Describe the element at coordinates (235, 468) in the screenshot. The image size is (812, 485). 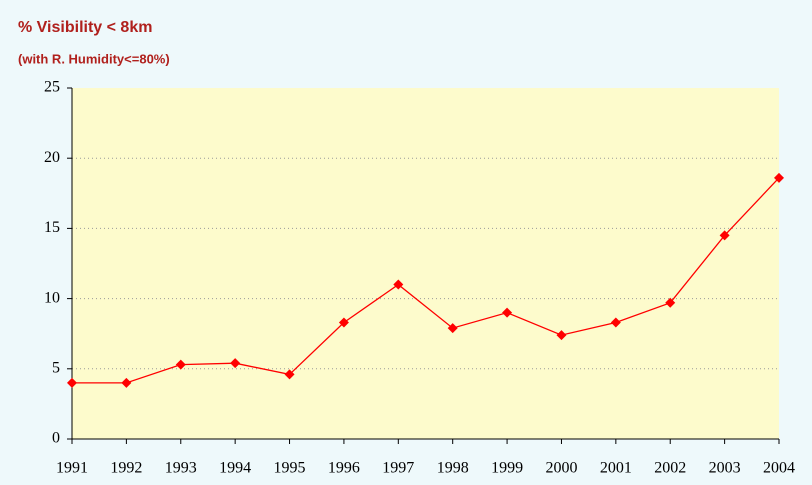
I see `x-tick-label: 1994` at that location.